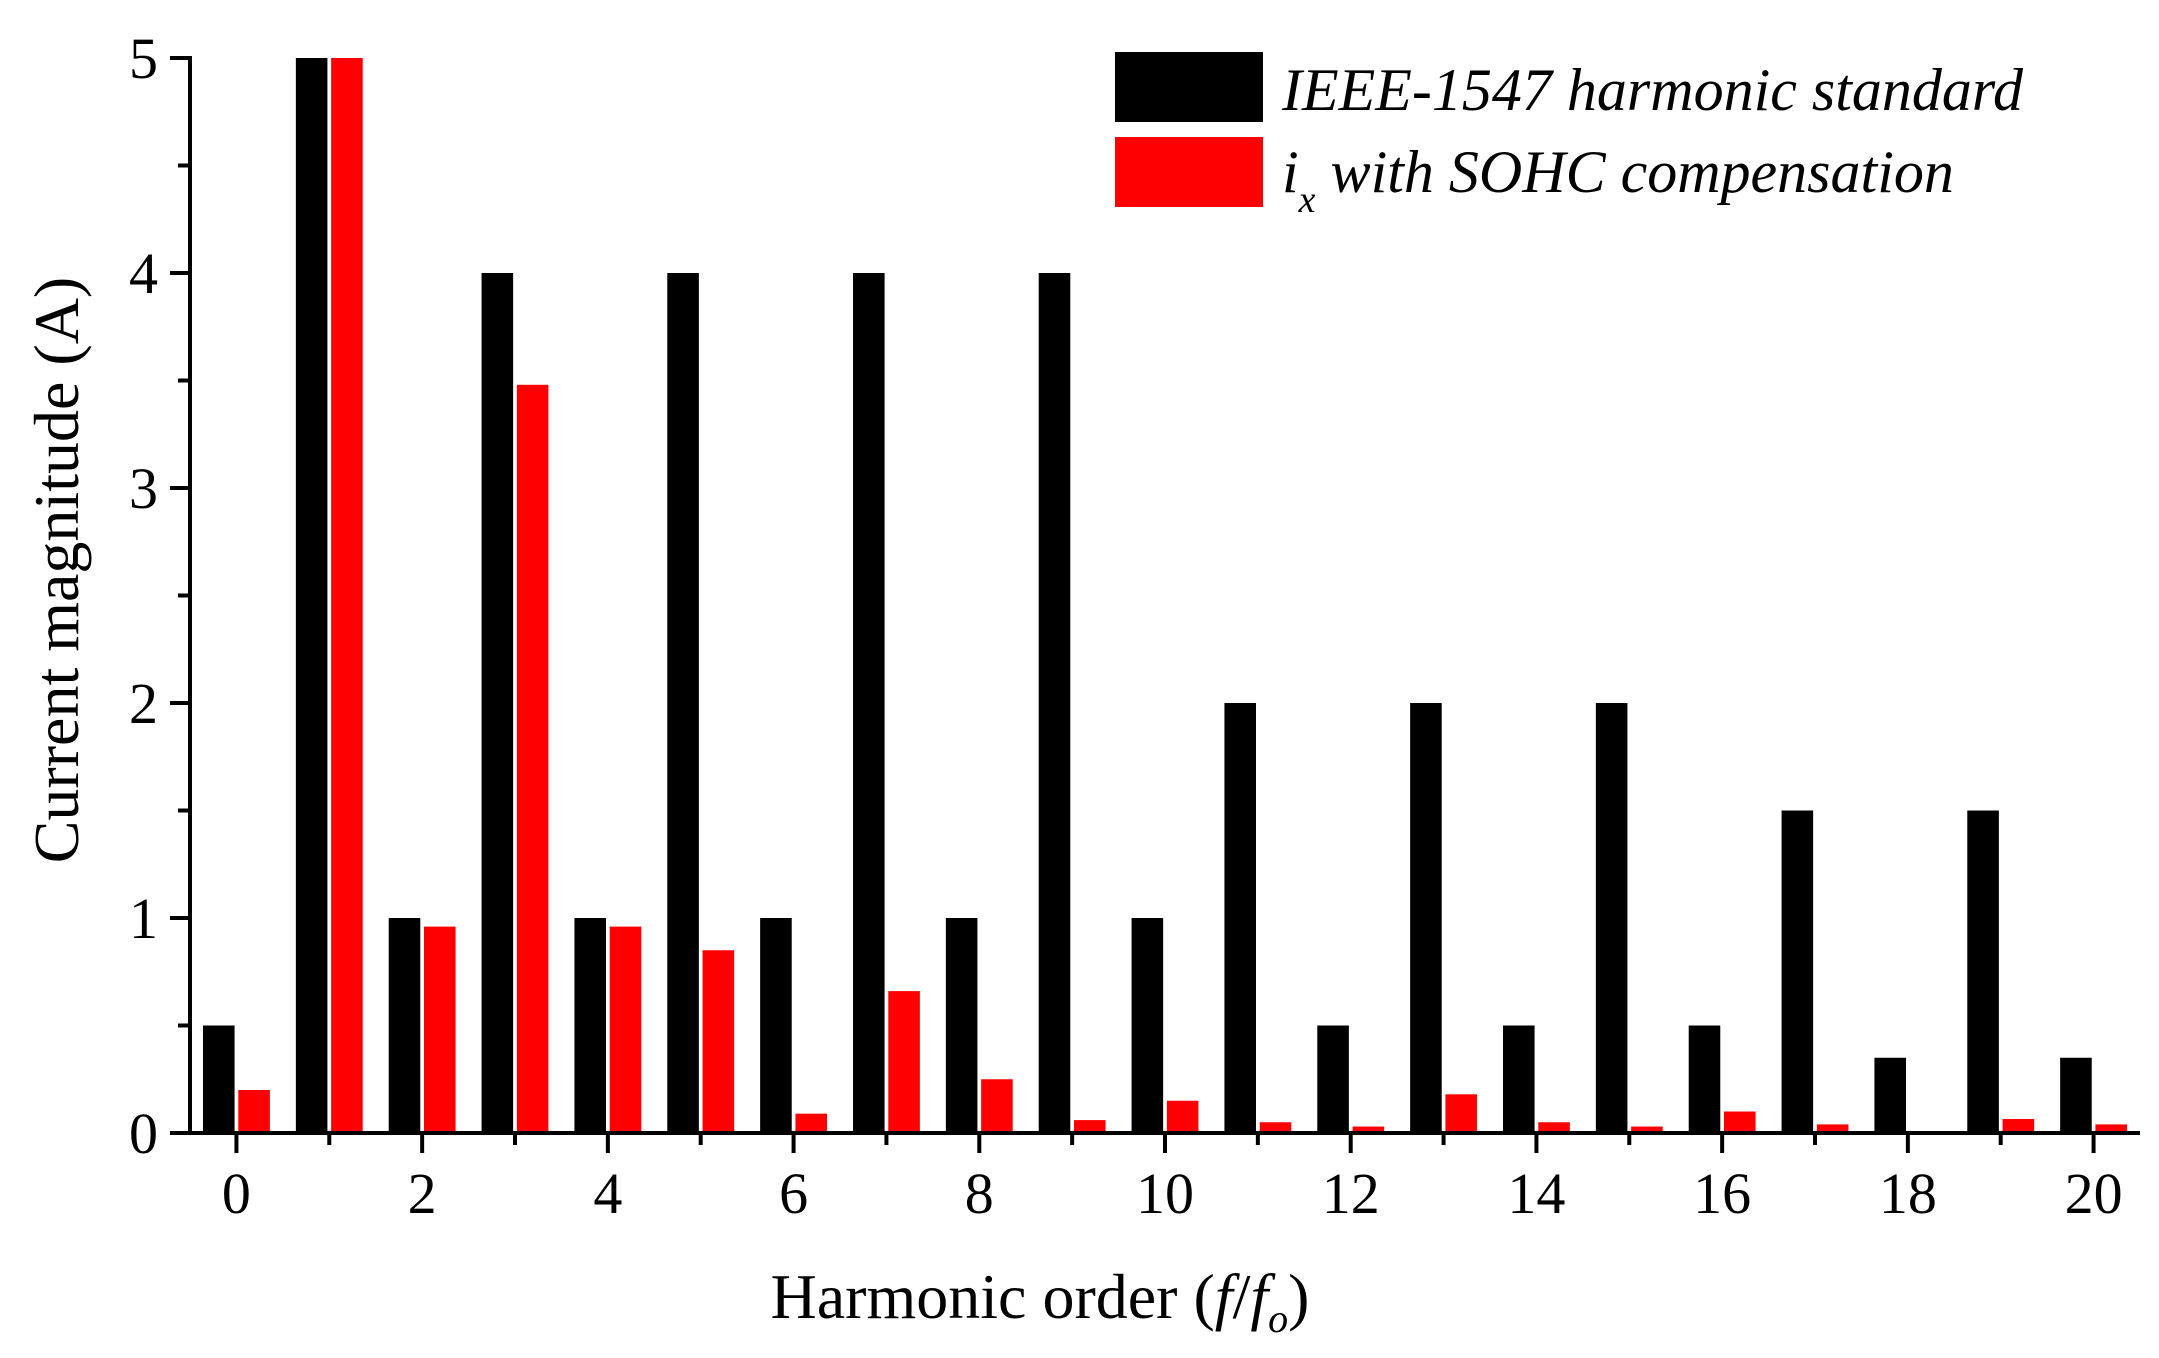 This screenshot has height=1358, width=2159. What do you see at coordinates (1536, 1193) in the screenshot?
I see `x-tick-label-14: 14` at bounding box center [1536, 1193].